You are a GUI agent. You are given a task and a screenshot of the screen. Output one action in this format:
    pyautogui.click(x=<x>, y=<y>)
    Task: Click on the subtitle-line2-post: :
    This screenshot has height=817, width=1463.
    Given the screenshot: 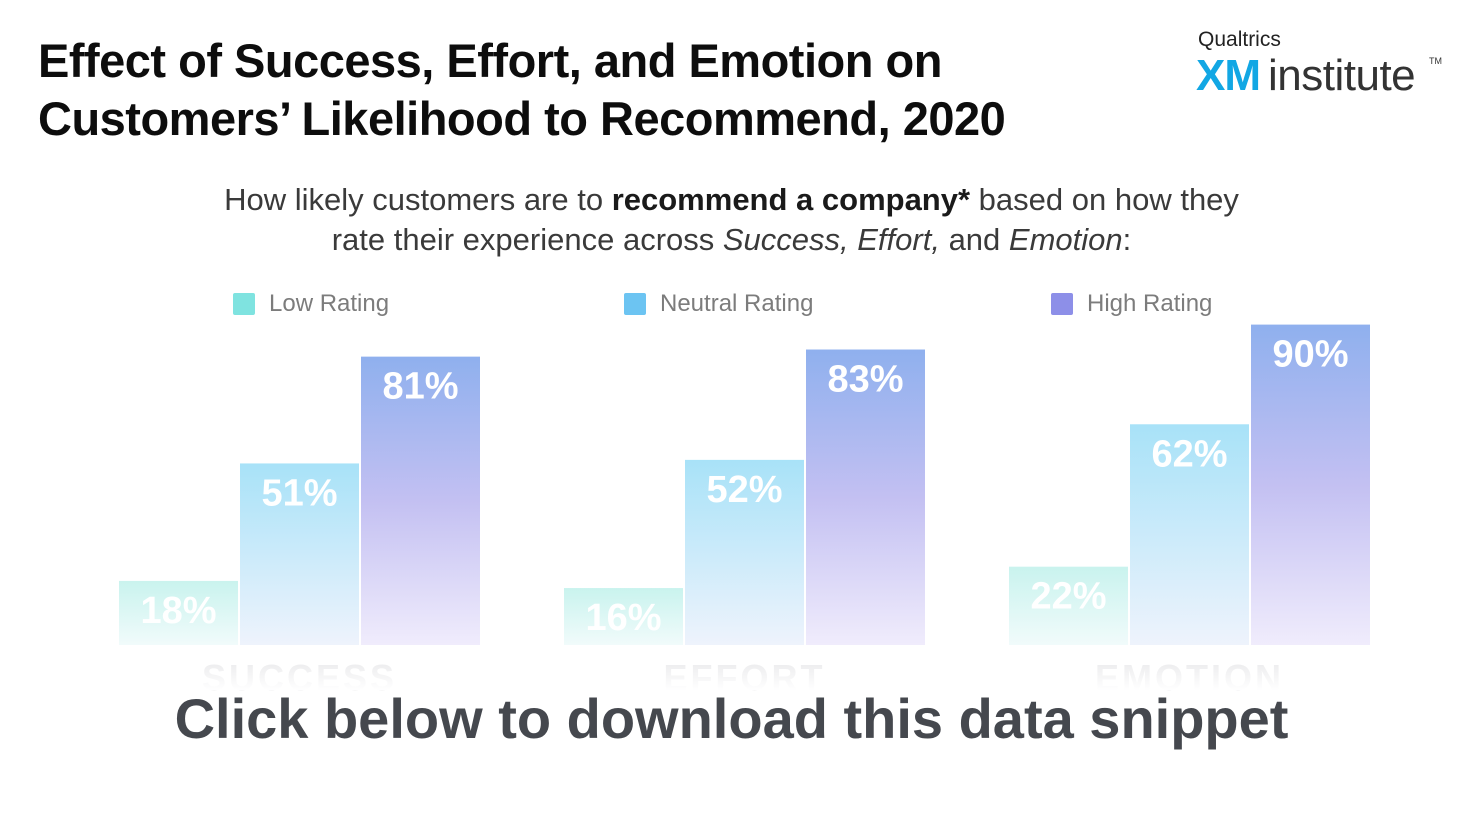 What is the action you would take?
    pyautogui.click(x=1127, y=239)
    